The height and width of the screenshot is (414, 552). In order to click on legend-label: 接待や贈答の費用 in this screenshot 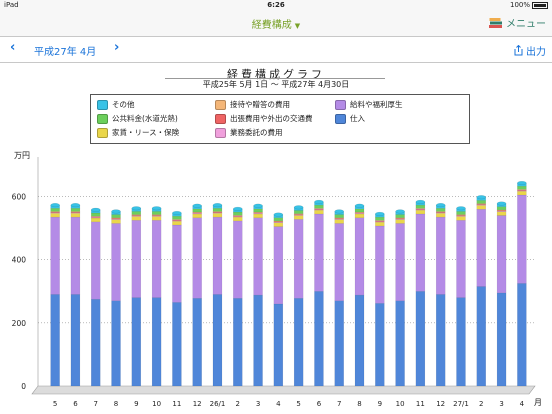, I will do `click(260, 104)`.